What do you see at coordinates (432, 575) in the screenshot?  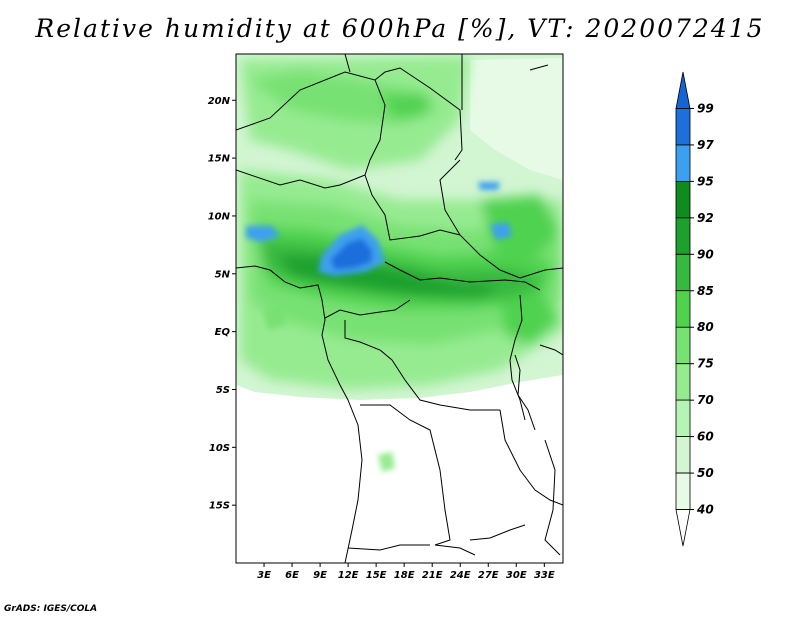 I see `lon-tick-label: 21E` at bounding box center [432, 575].